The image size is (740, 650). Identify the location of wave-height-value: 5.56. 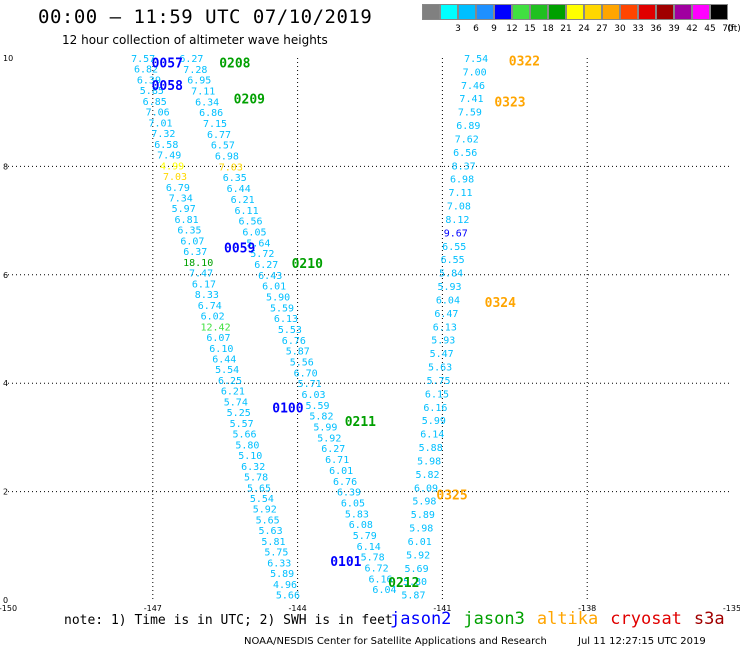
(302, 363).